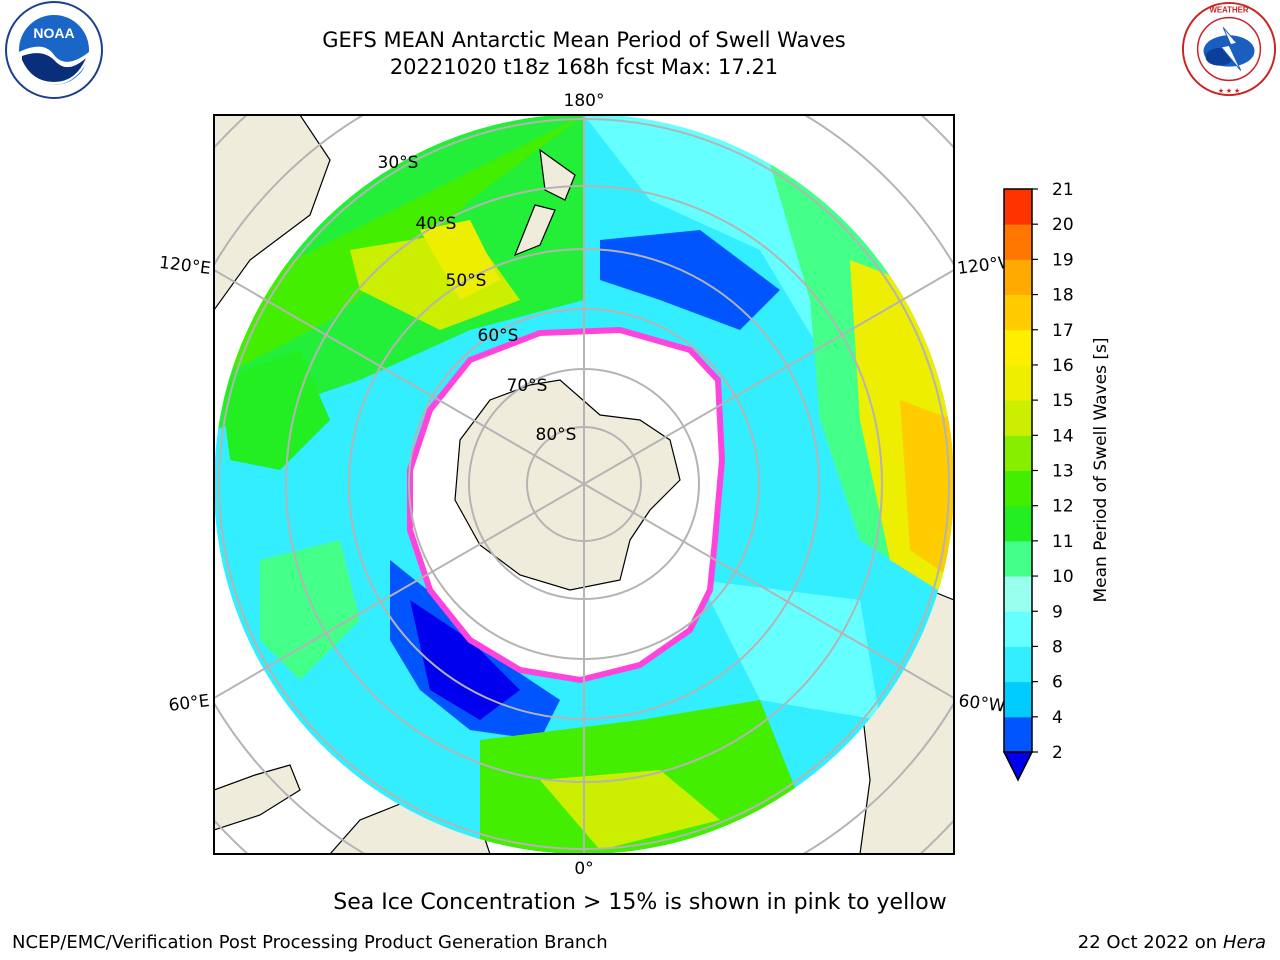  Describe the element at coordinates (1038, 481) in the screenshot. I see `colorbar: 2 4 6 8 9 10 11 12 13 14 15 16 17 18 19 20 21` at that location.